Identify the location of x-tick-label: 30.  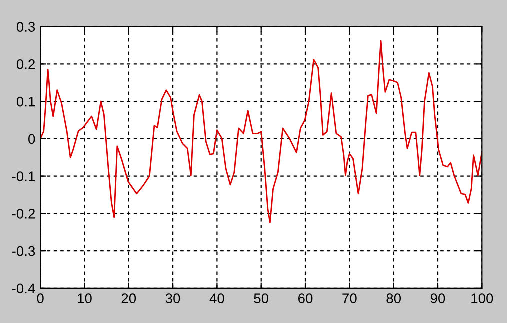
(173, 299).